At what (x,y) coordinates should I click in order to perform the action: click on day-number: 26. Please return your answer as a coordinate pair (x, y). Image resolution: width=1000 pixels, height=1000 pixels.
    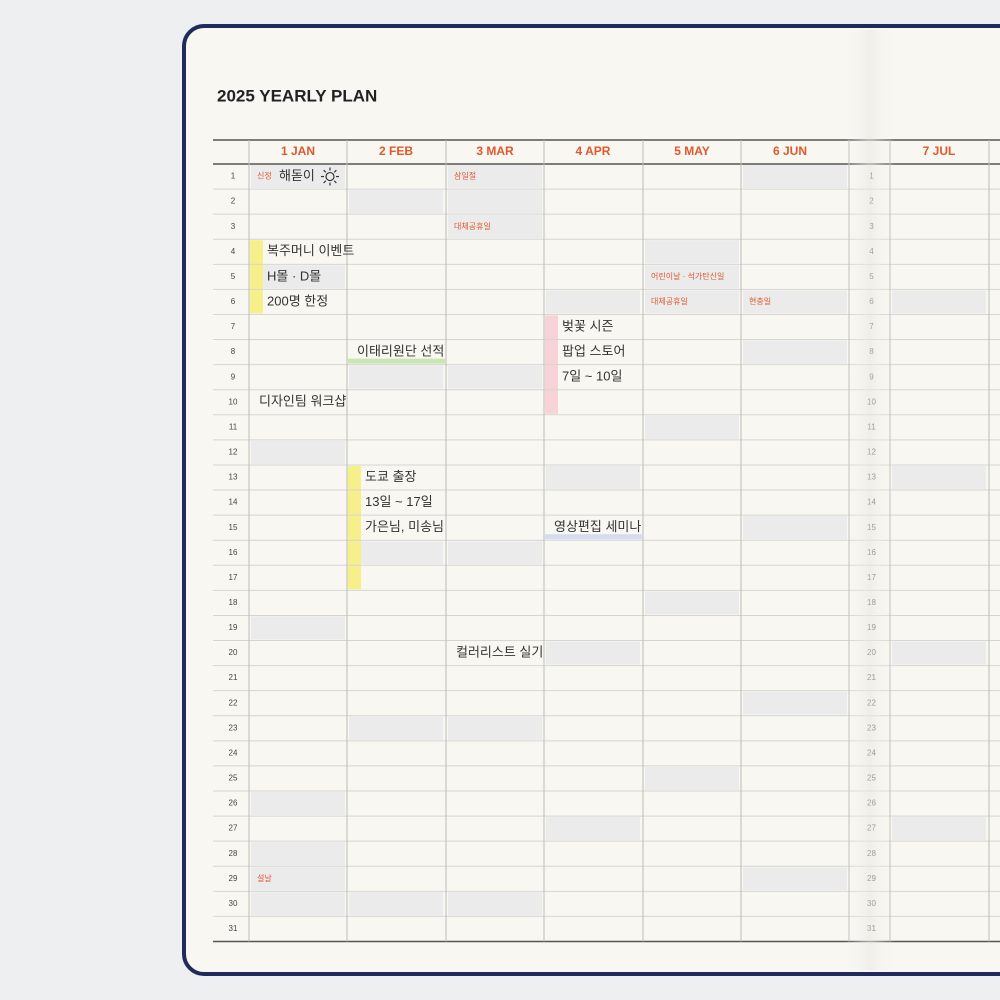
    Looking at the image, I should click on (233, 803).